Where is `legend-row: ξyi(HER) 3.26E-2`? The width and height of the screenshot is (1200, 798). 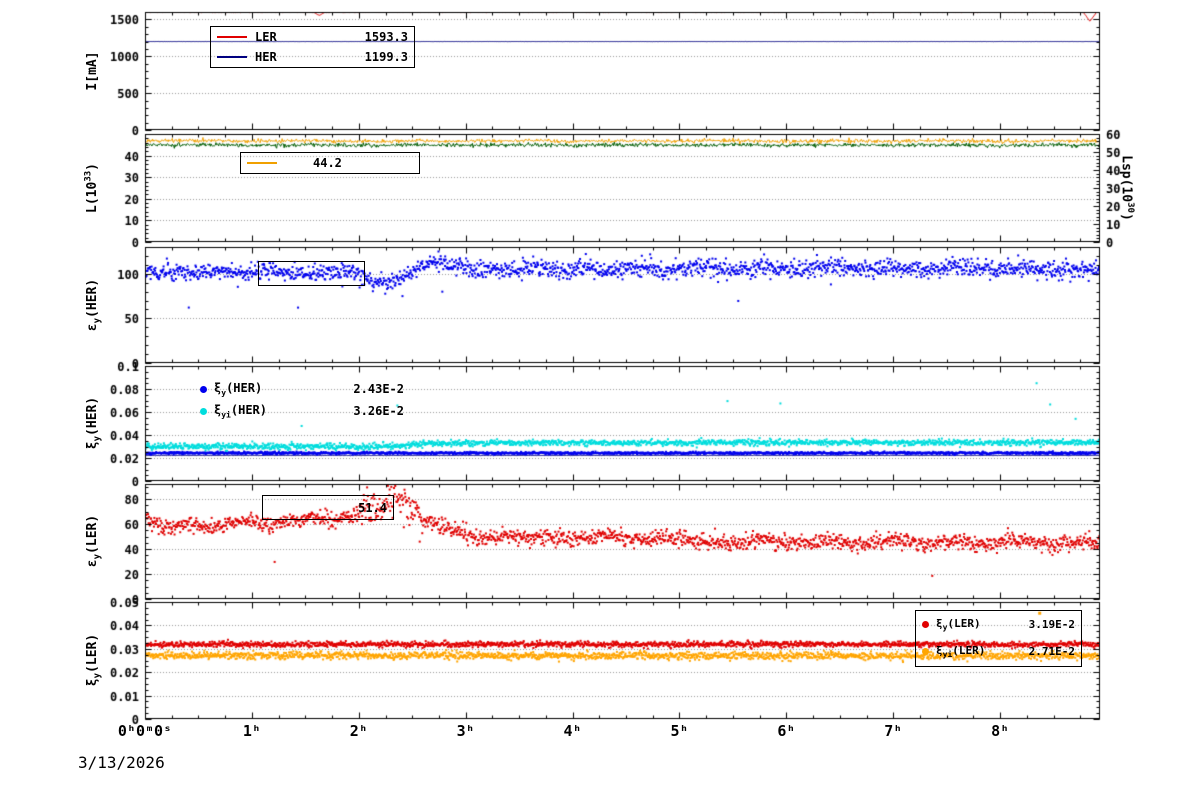
legend-row: ξyi(HER) 3.26E-2 is located at coordinates (302, 411).